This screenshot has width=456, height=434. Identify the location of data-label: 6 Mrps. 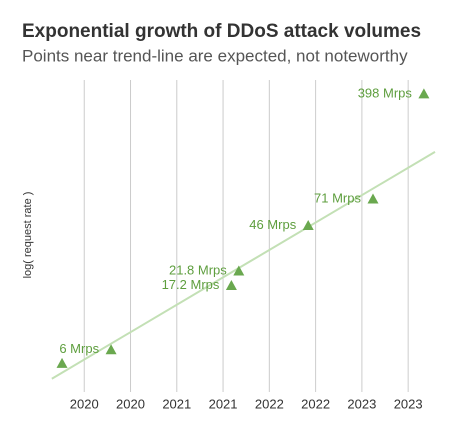
(79, 348).